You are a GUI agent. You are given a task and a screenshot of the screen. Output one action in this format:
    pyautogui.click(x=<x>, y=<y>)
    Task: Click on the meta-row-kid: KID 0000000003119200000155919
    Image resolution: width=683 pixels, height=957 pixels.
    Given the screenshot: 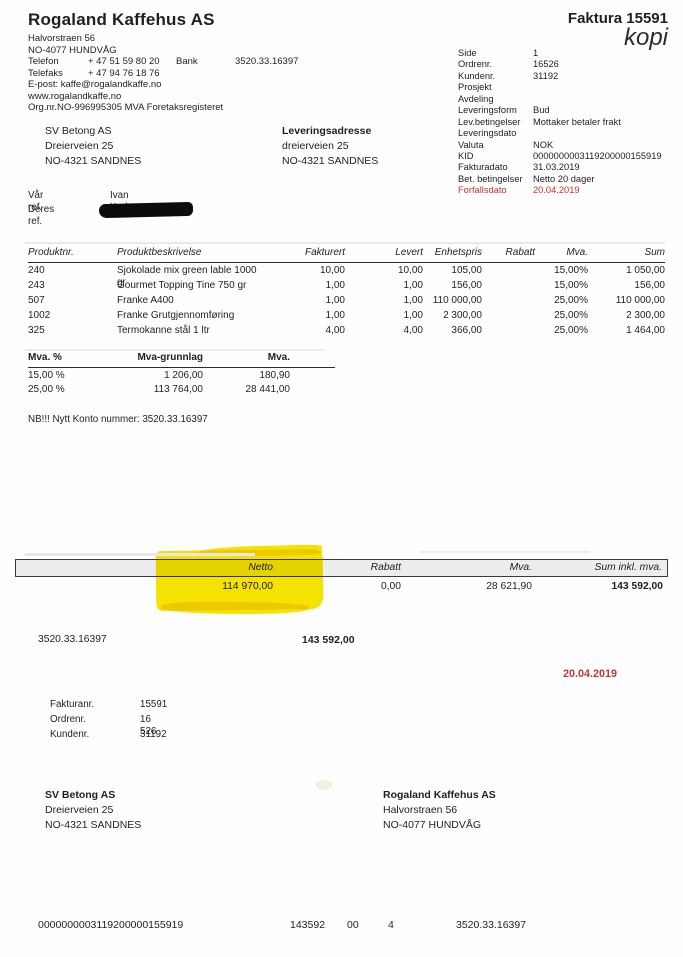 What is the action you would take?
    pyautogui.click(x=564, y=156)
    